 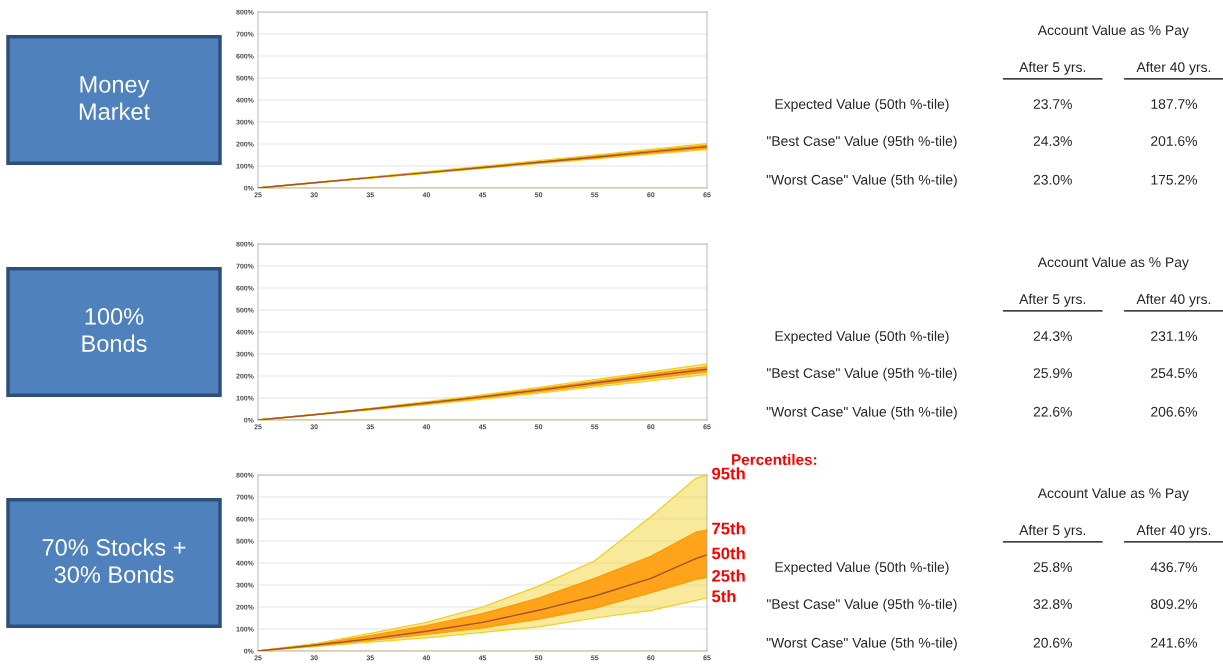 What do you see at coordinates (1174, 642) in the screenshot?
I see `text: 241.6%` at bounding box center [1174, 642].